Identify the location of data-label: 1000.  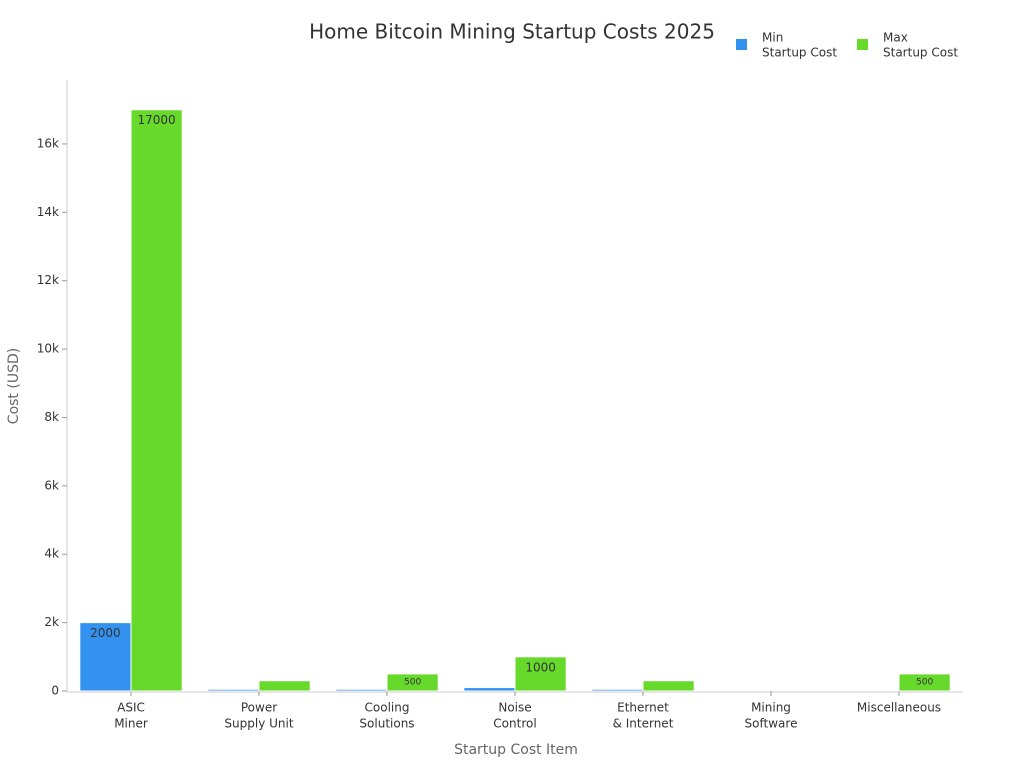
(540, 667).